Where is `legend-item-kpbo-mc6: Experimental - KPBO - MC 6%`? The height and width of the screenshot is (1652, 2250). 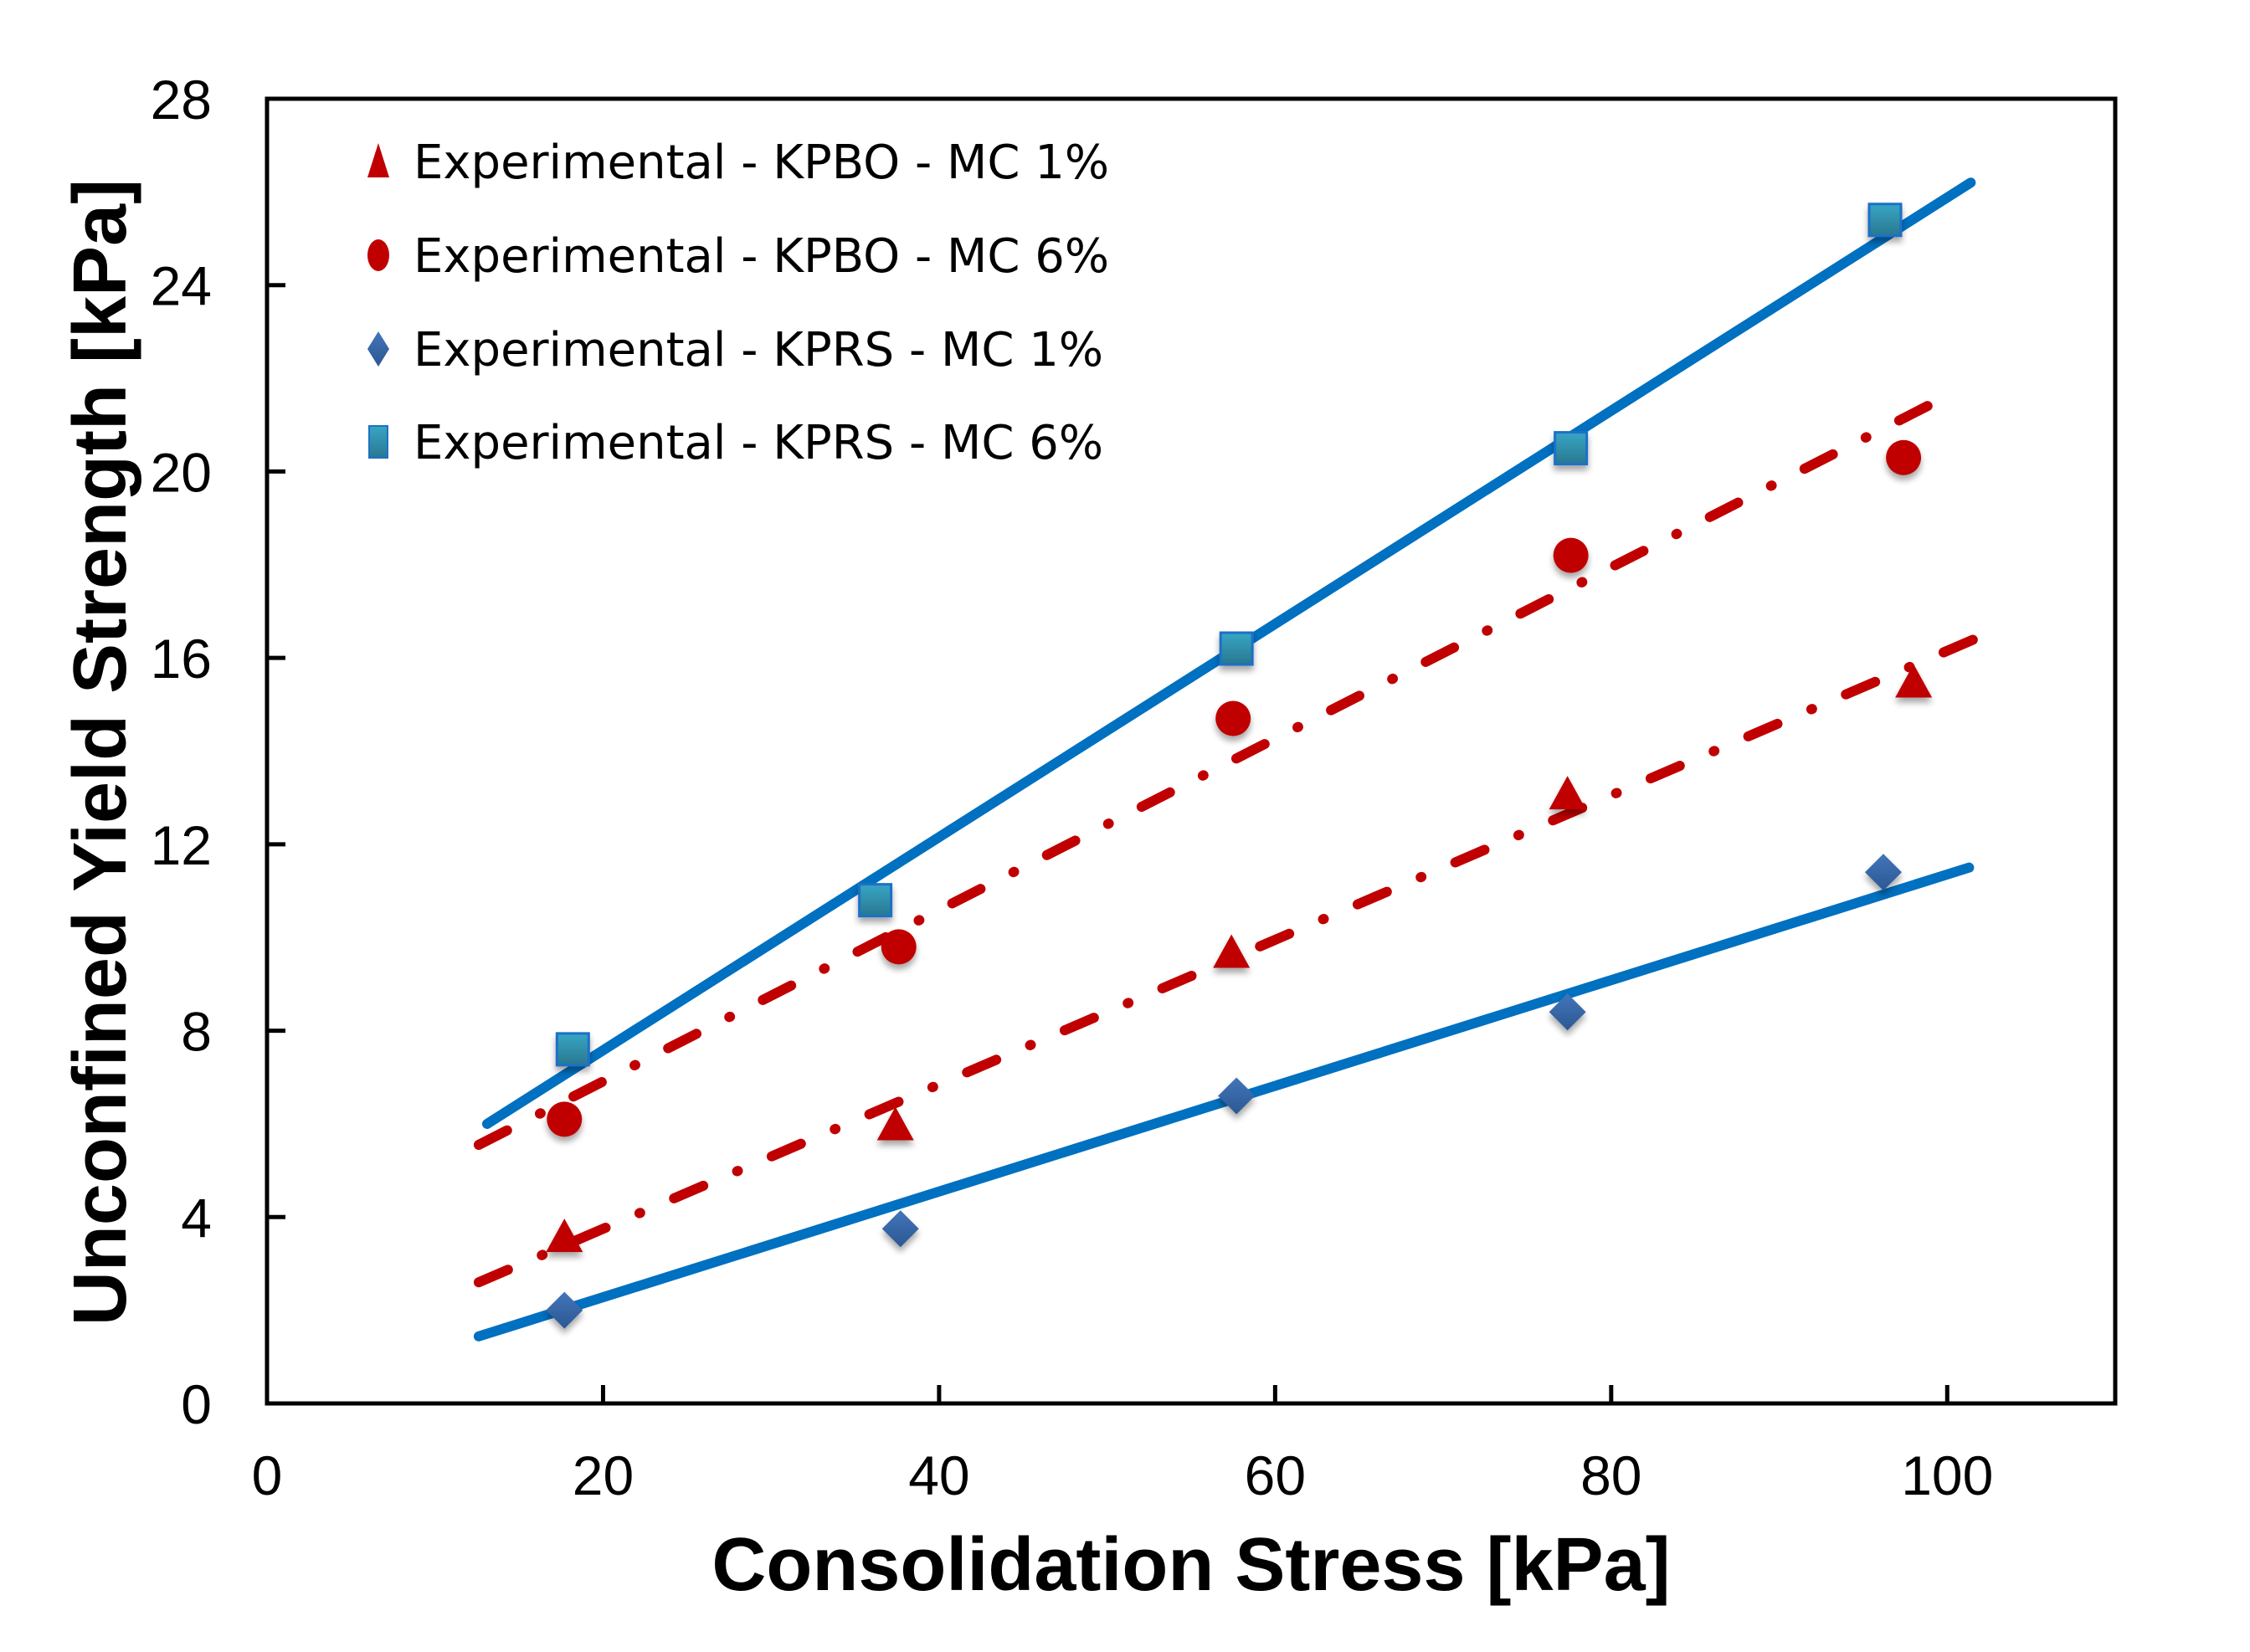
legend-item-kpbo-mc6: Experimental - KPBO - MC 6% is located at coordinates (738, 256).